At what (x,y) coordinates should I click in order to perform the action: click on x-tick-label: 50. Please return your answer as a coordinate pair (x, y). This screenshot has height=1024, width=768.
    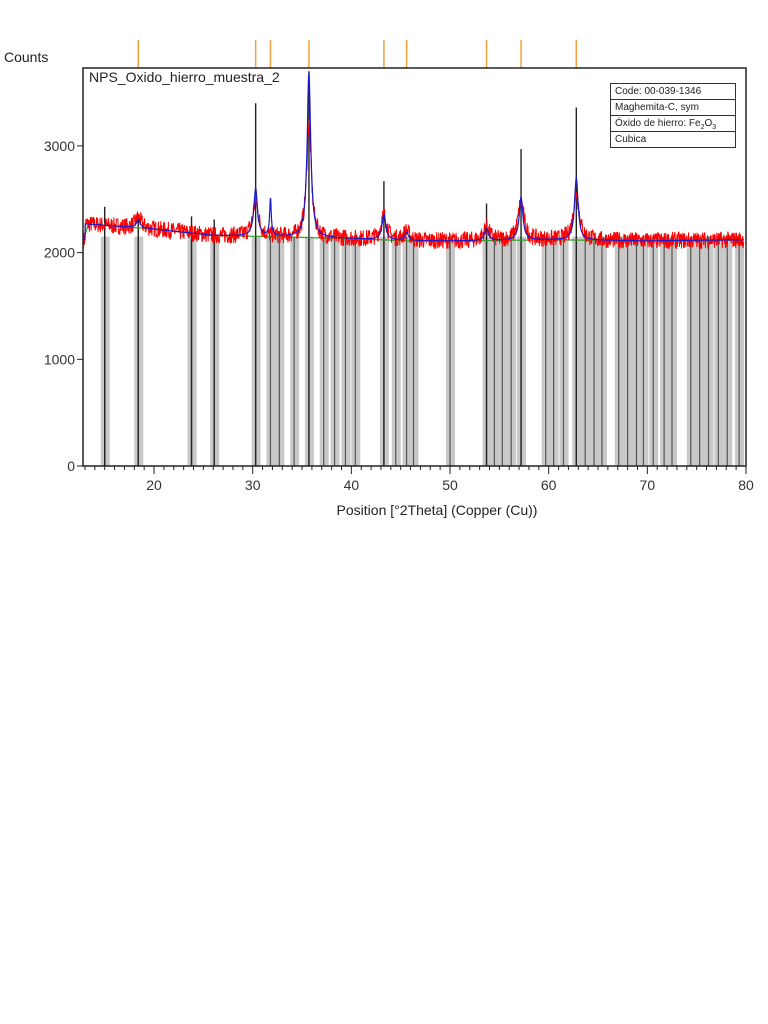
    Looking at the image, I should click on (450, 485).